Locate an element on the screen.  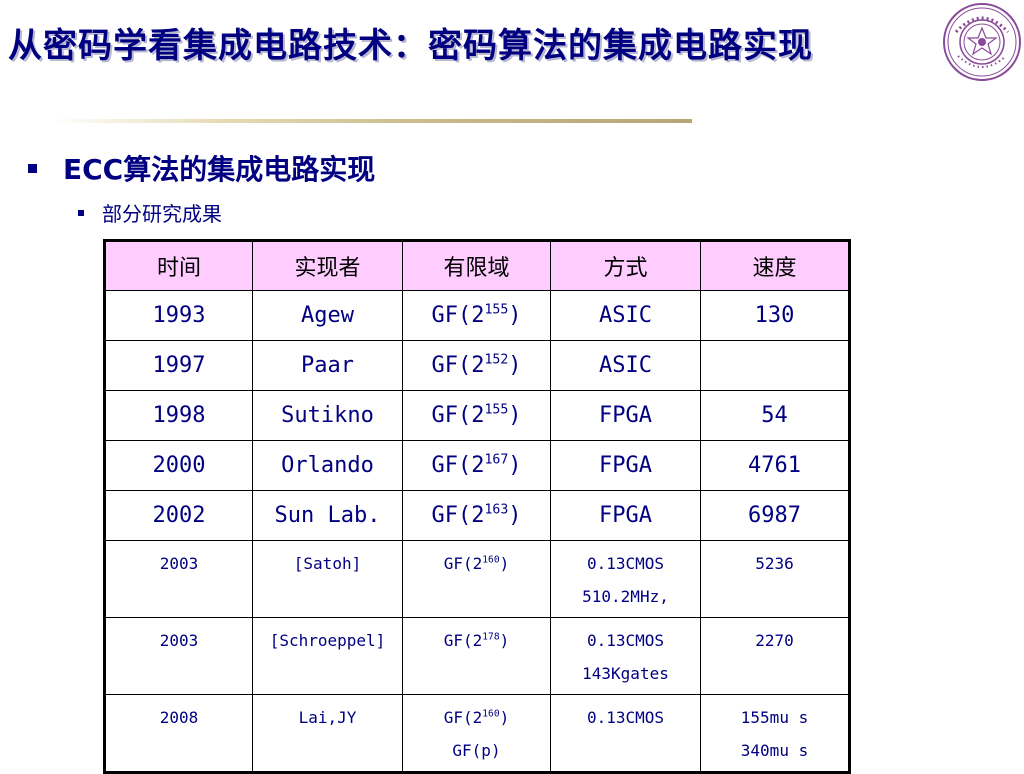
cell-author: Orlando is located at coordinates (327, 465).